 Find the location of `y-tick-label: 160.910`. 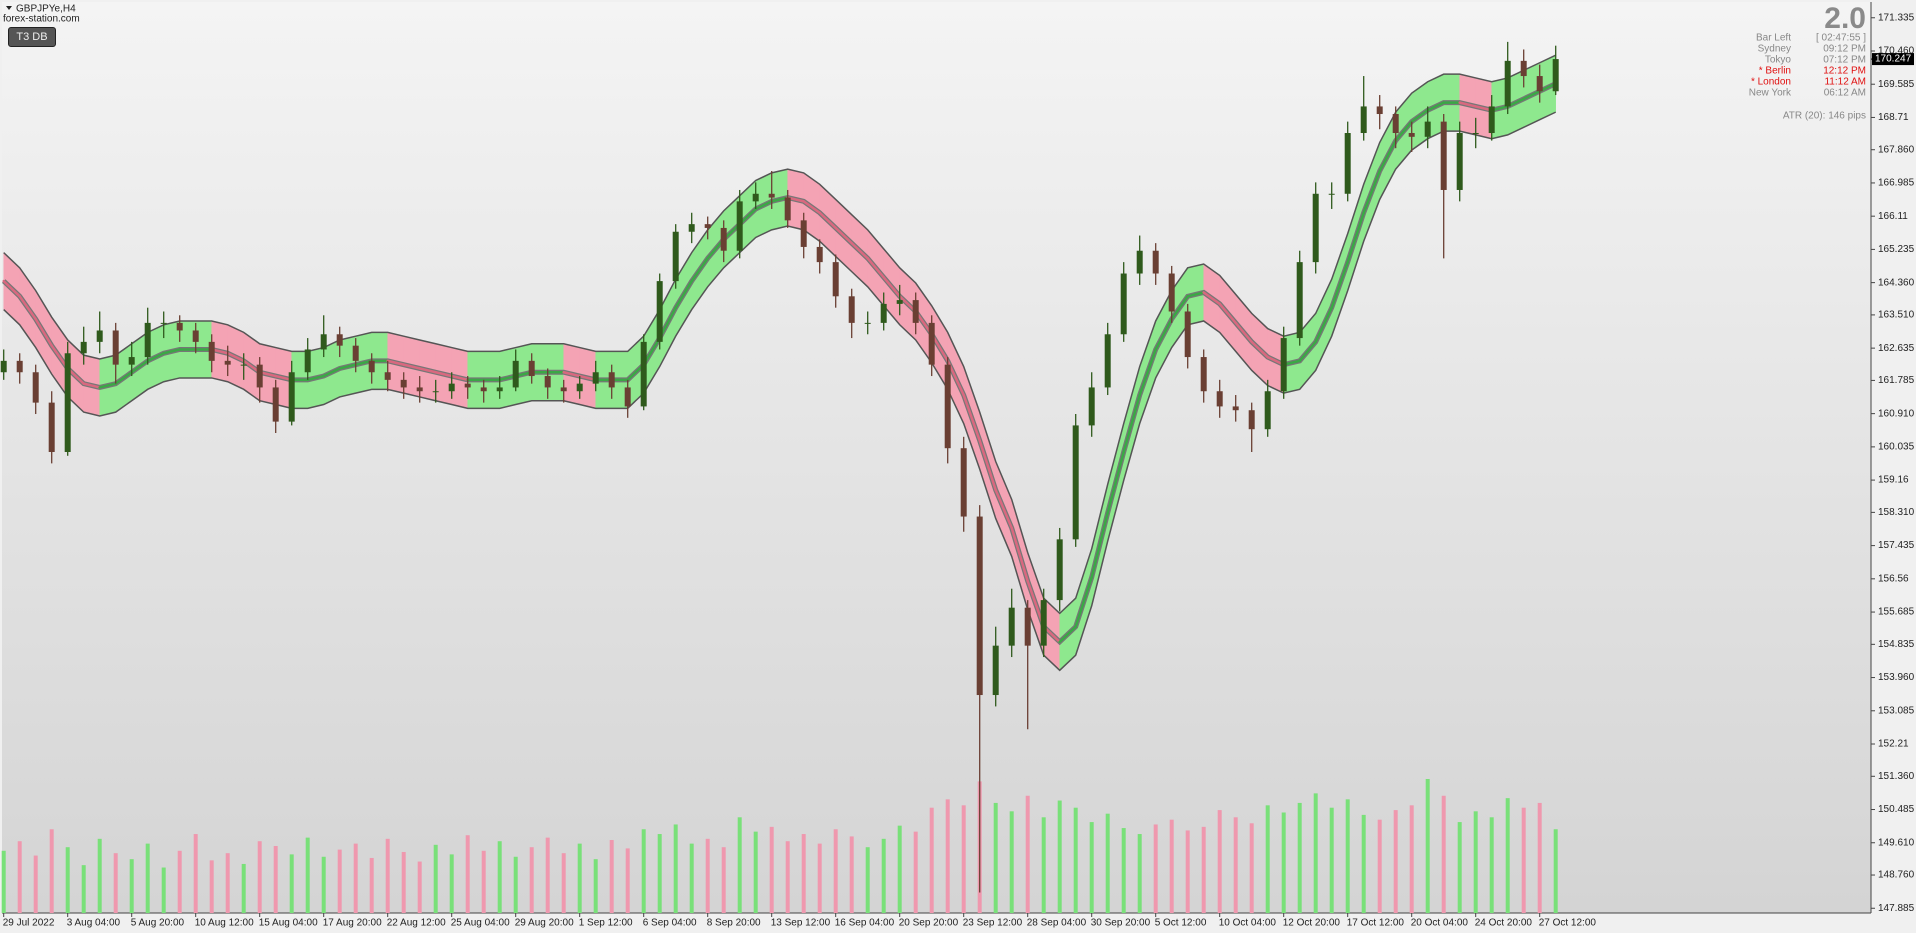

y-tick-label: 160.910 is located at coordinates (1896, 413).